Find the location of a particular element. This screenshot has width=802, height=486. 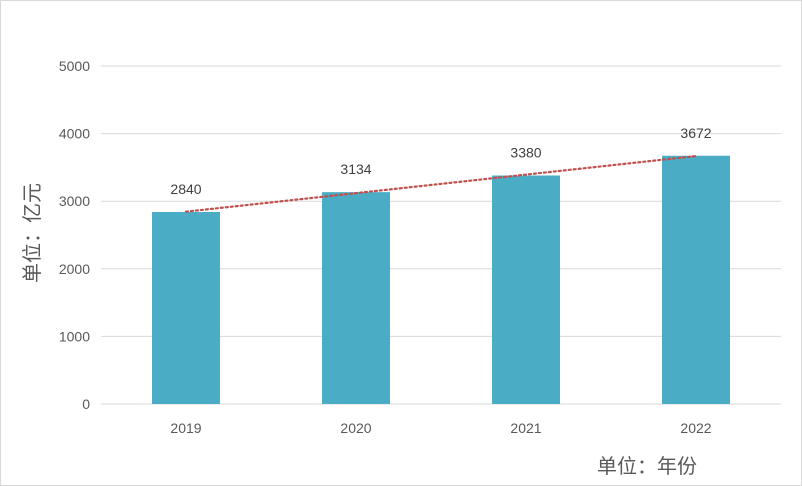

y-tick-label: 5000 is located at coordinates (74, 66).